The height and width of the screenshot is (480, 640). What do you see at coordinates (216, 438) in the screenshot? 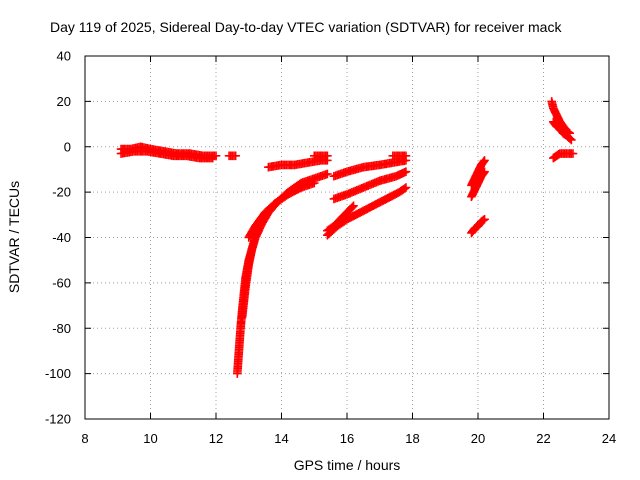
I see `x-tick-label: 12` at bounding box center [216, 438].